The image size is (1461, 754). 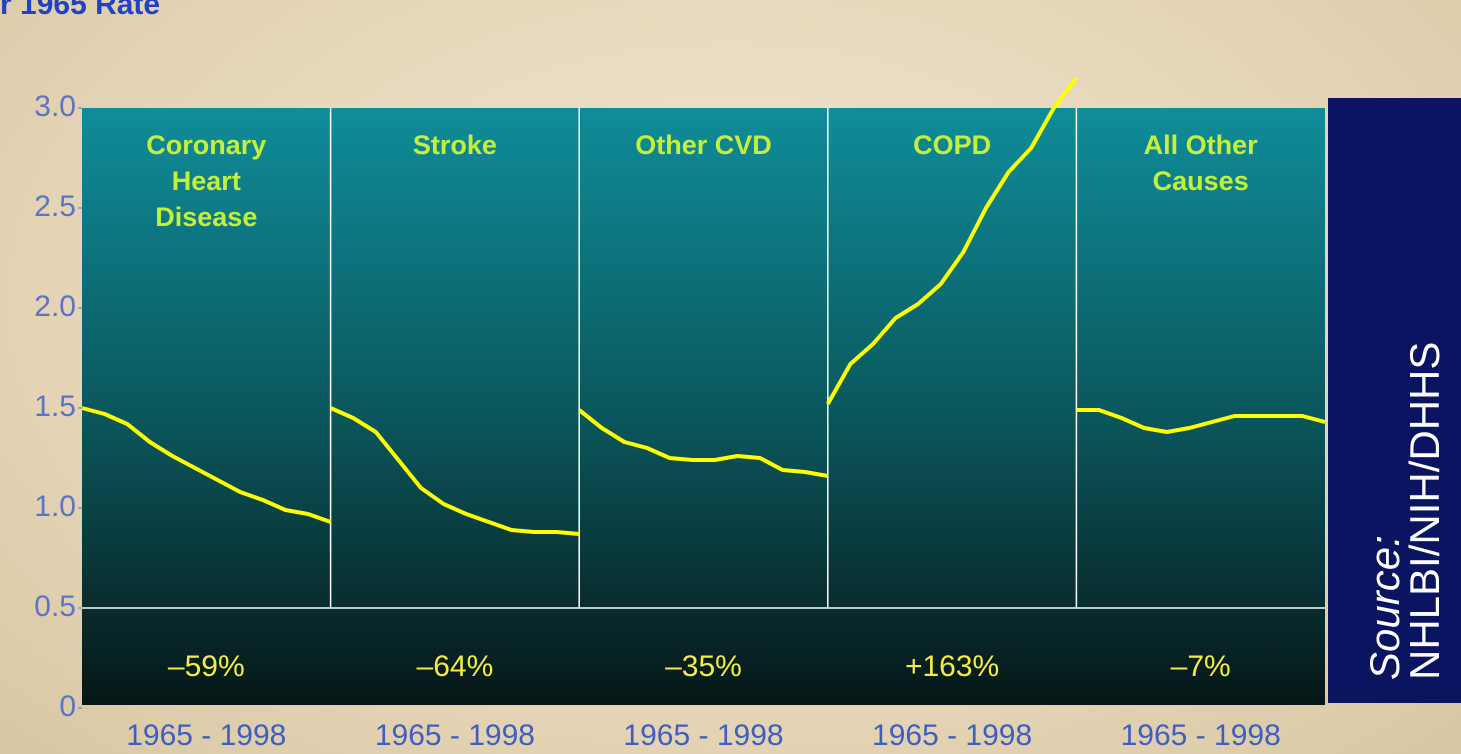 I want to click on y-tick-label: 2.5, so click(x=55, y=206).